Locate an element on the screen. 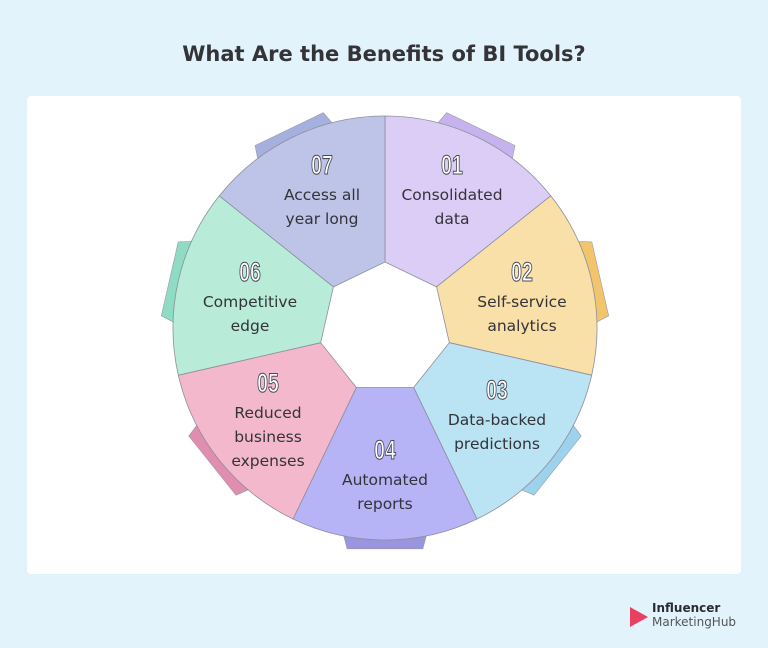 The image size is (768, 648). segment-label-line: expenses is located at coordinates (267, 461).